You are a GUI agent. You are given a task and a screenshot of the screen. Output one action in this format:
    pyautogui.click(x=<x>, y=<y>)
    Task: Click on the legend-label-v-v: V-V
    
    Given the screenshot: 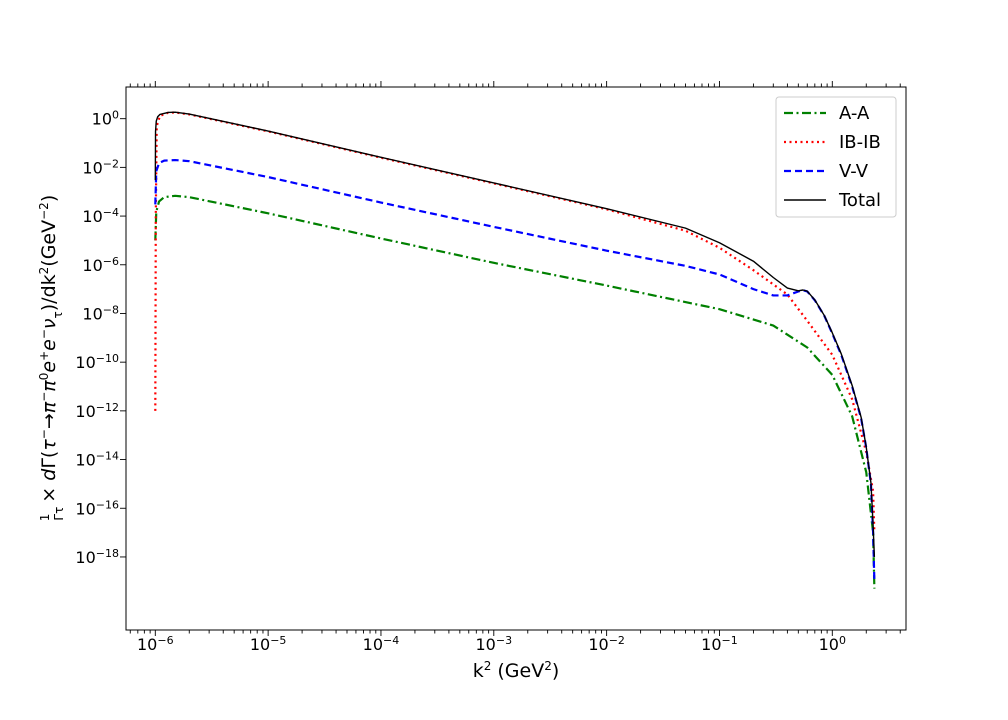 What is the action you would take?
    pyautogui.click(x=854, y=171)
    